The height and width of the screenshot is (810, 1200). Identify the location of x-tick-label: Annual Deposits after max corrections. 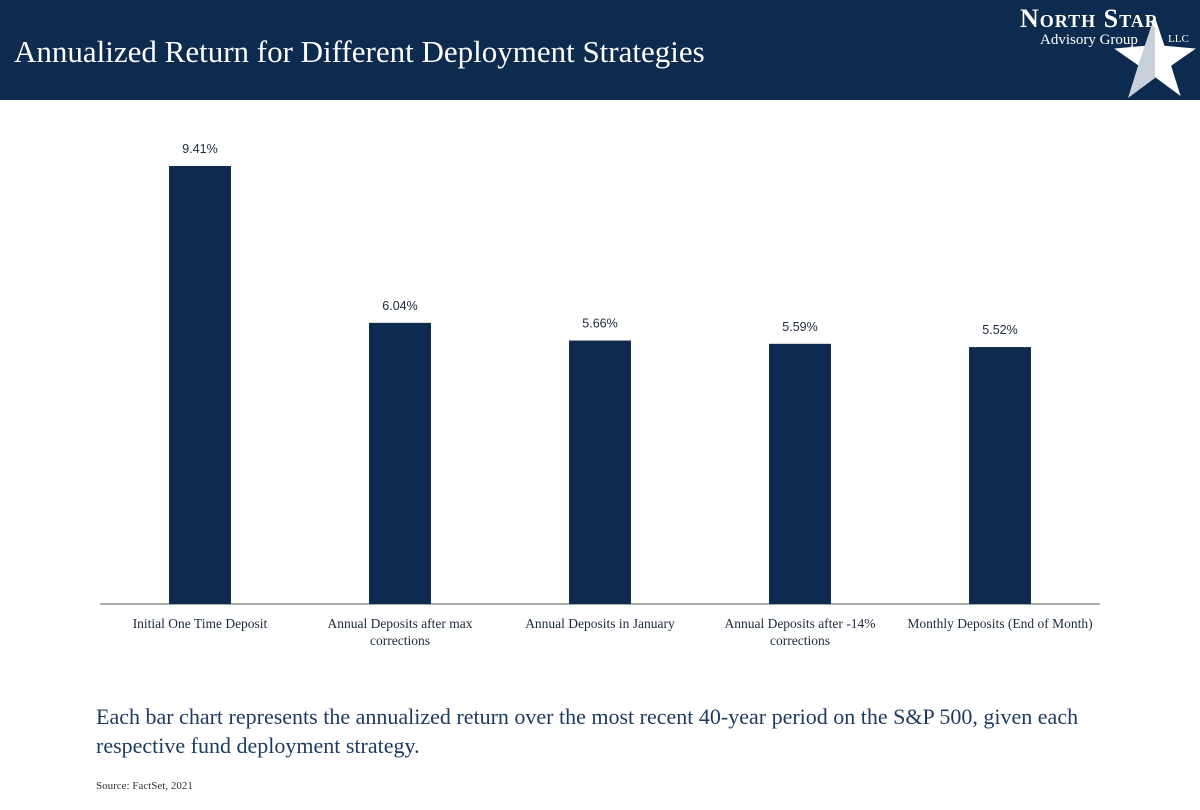
(400, 632).